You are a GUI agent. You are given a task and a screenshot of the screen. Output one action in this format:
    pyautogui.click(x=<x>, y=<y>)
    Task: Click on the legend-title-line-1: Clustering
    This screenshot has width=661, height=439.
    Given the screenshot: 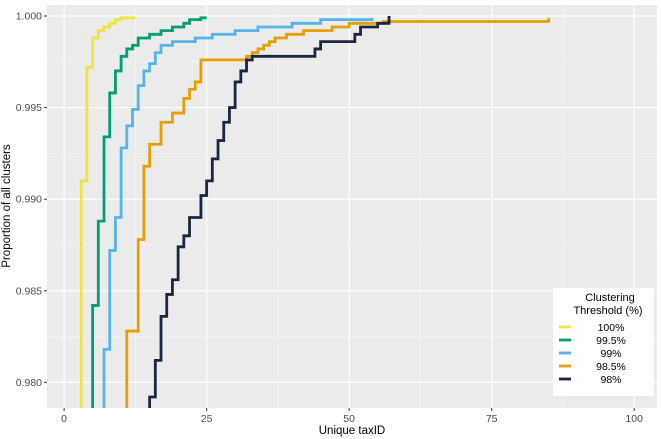 What is the action you would take?
    pyautogui.click(x=610, y=298)
    